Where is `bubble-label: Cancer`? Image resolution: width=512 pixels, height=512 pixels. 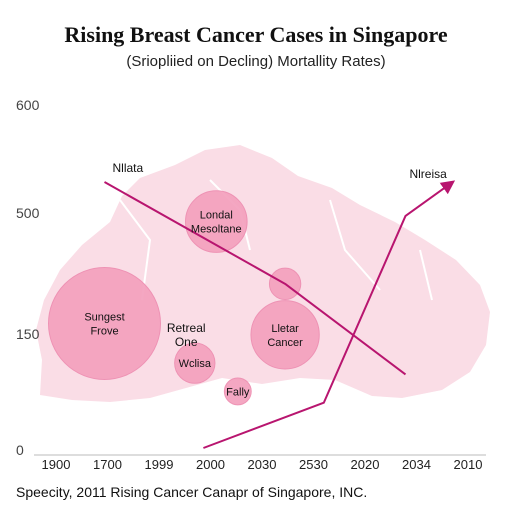 bubble-label: Cancer is located at coordinates (285, 343).